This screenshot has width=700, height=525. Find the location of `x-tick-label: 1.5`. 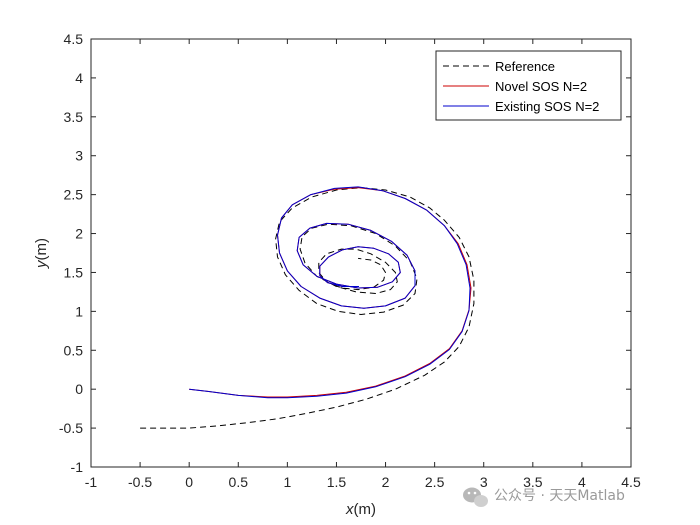

x-tick-label: 1.5 is located at coordinates (337, 482).